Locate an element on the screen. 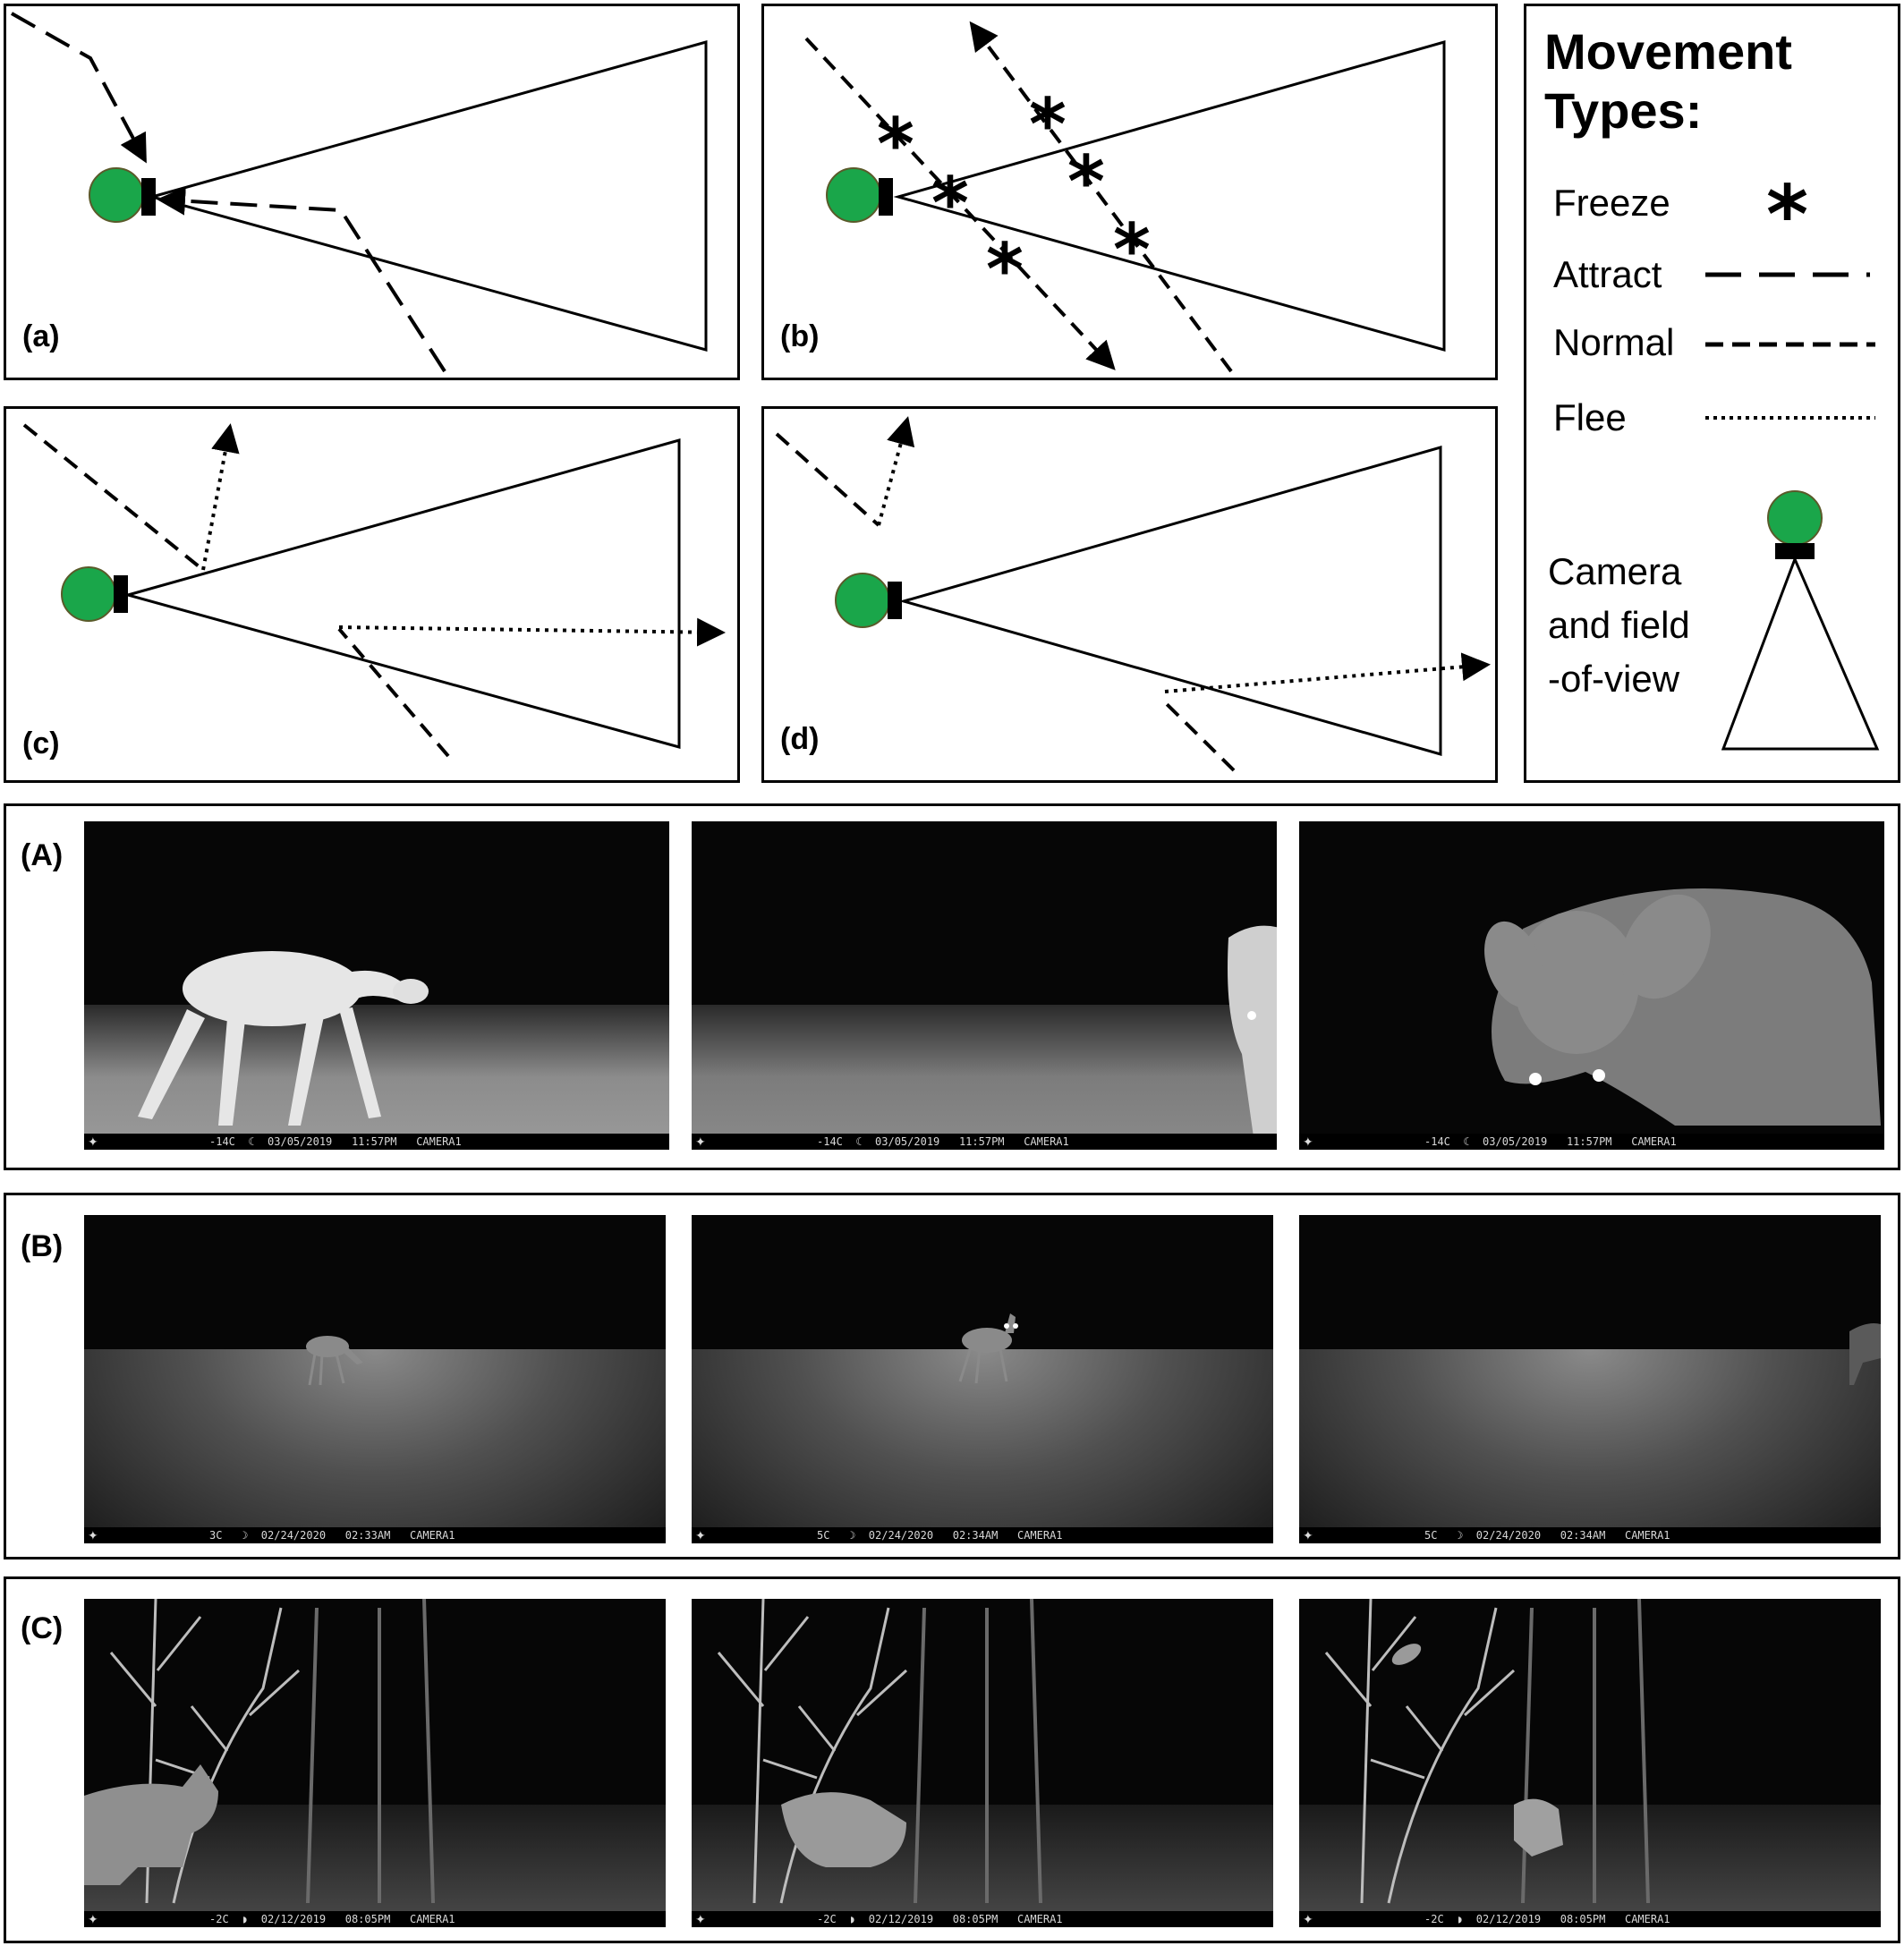 This screenshot has height=1946, width=1904. diagram-panel-d: (d) is located at coordinates (1129, 595).